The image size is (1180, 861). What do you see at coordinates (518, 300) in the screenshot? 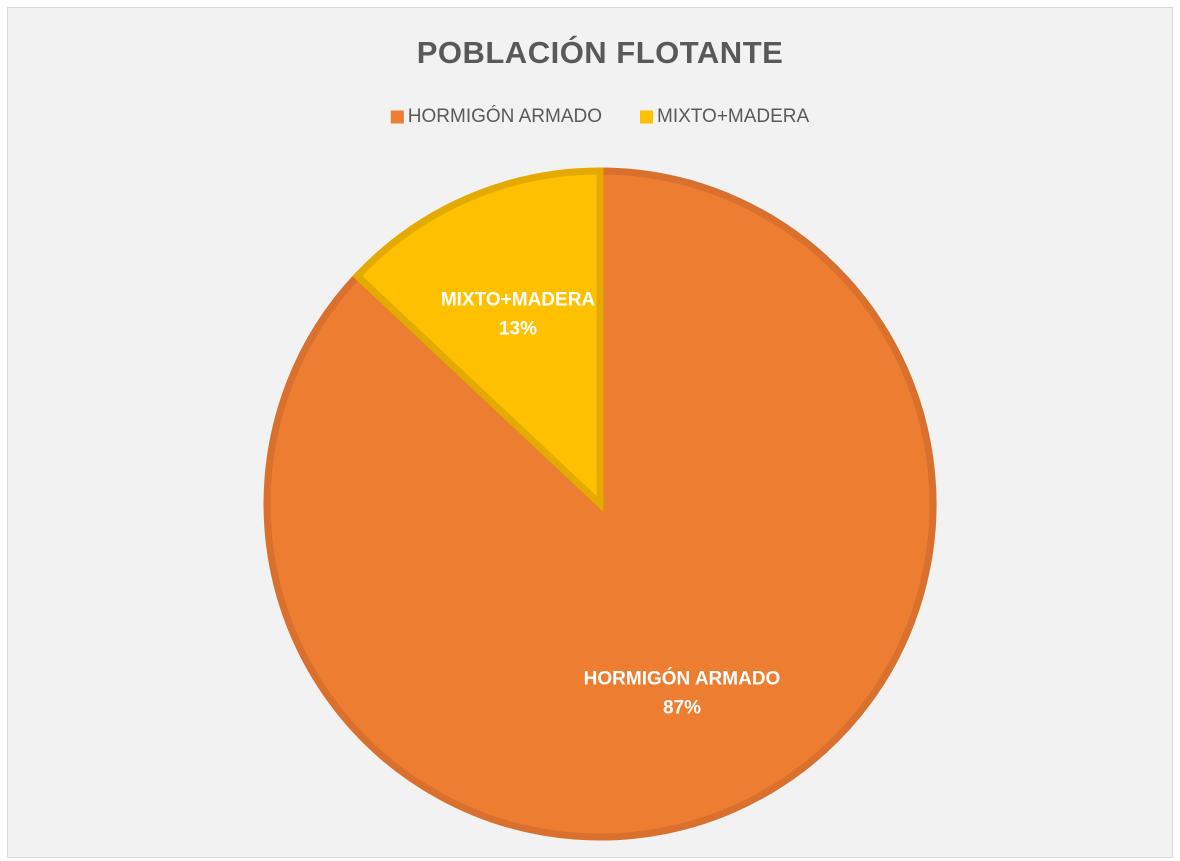
I see `data-label-category: MIXTO+MADERA` at bounding box center [518, 300].